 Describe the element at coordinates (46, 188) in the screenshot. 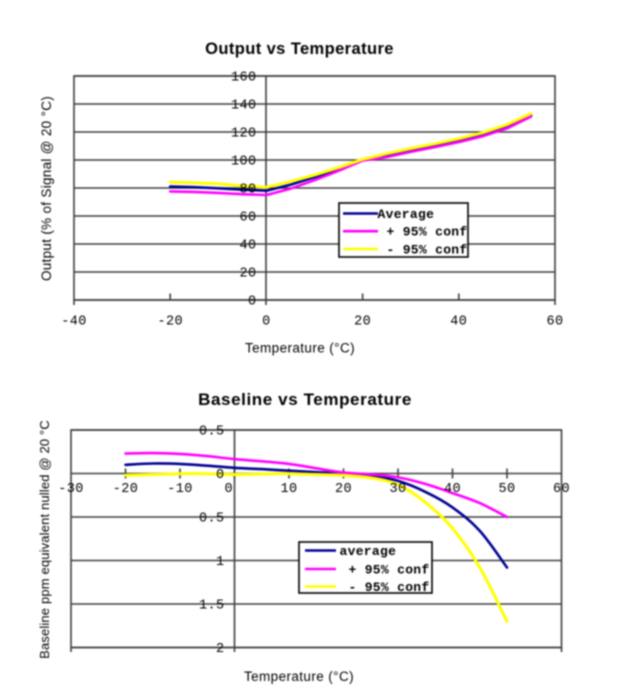

I see `svg-text: Output (% of Signal @ 20 °C)` at that location.